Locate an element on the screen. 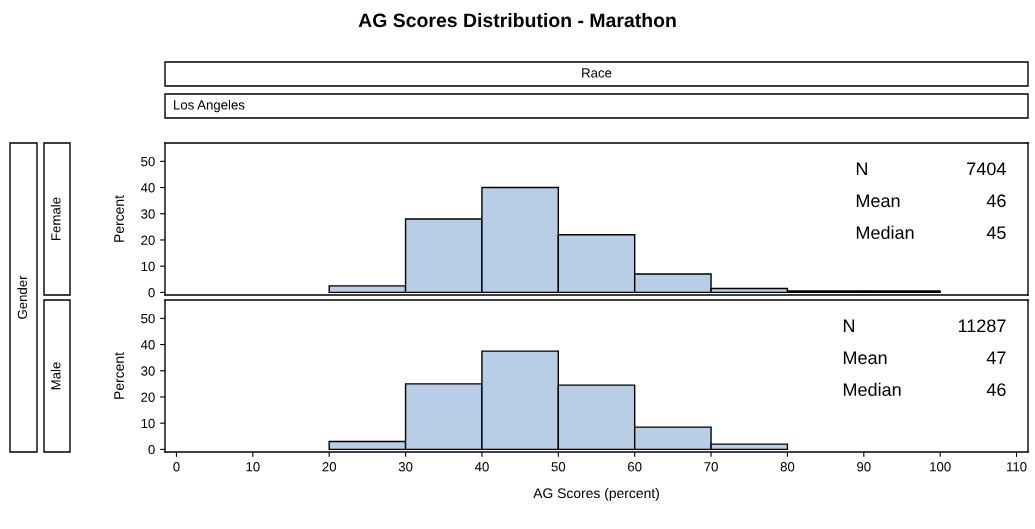 The height and width of the screenshot is (529, 1035). chart-title: AG Scores Distribution - Marathon is located at coordinates (517, 20).